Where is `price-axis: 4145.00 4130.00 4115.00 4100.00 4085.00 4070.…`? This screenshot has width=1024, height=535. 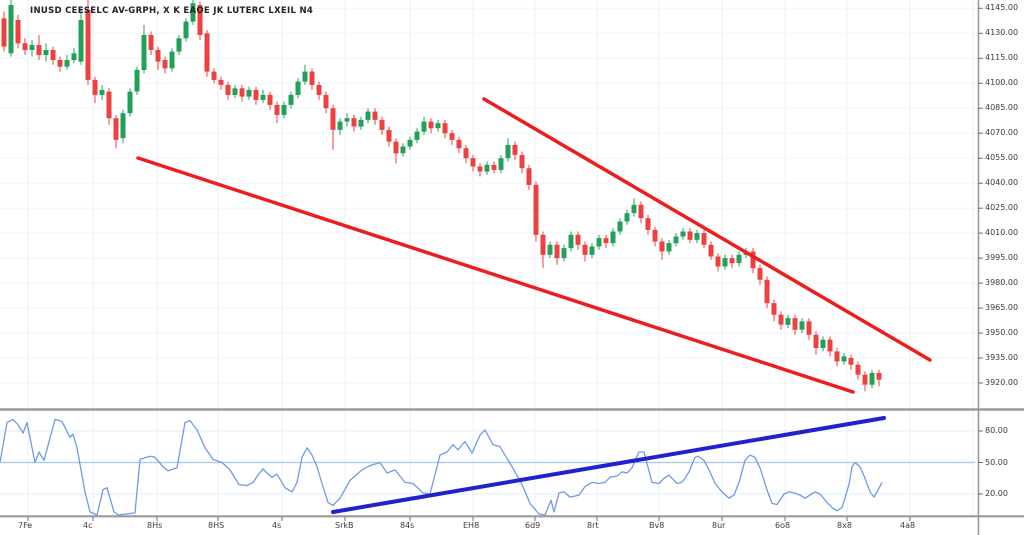 price-axis: 4145.00 4130.00 4115.00 4100.00 4085.00 4070.… is located at coordinates (1001, 258).